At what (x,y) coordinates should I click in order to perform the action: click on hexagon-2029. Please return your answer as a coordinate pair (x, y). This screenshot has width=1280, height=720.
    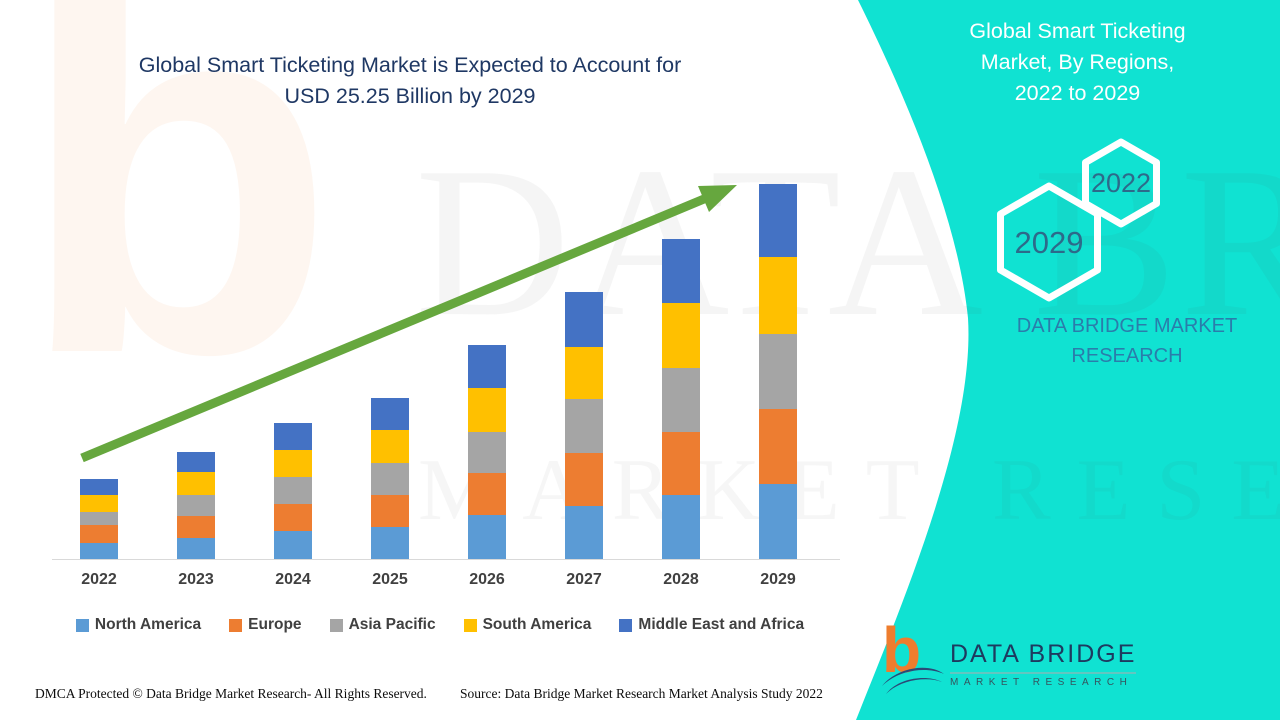
    Looking at the image, I should click on (1049, 242).